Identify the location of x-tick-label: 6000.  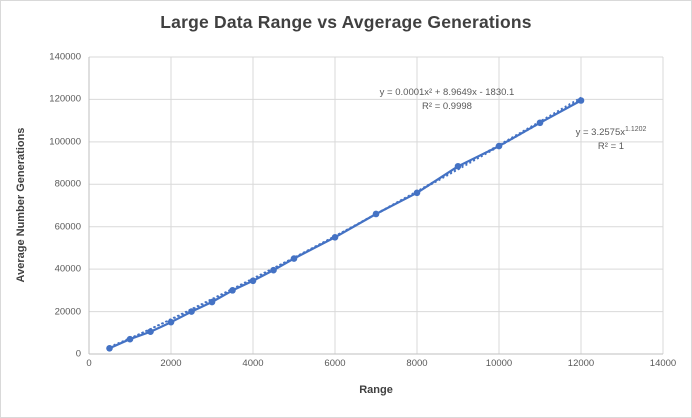
(335, 363).